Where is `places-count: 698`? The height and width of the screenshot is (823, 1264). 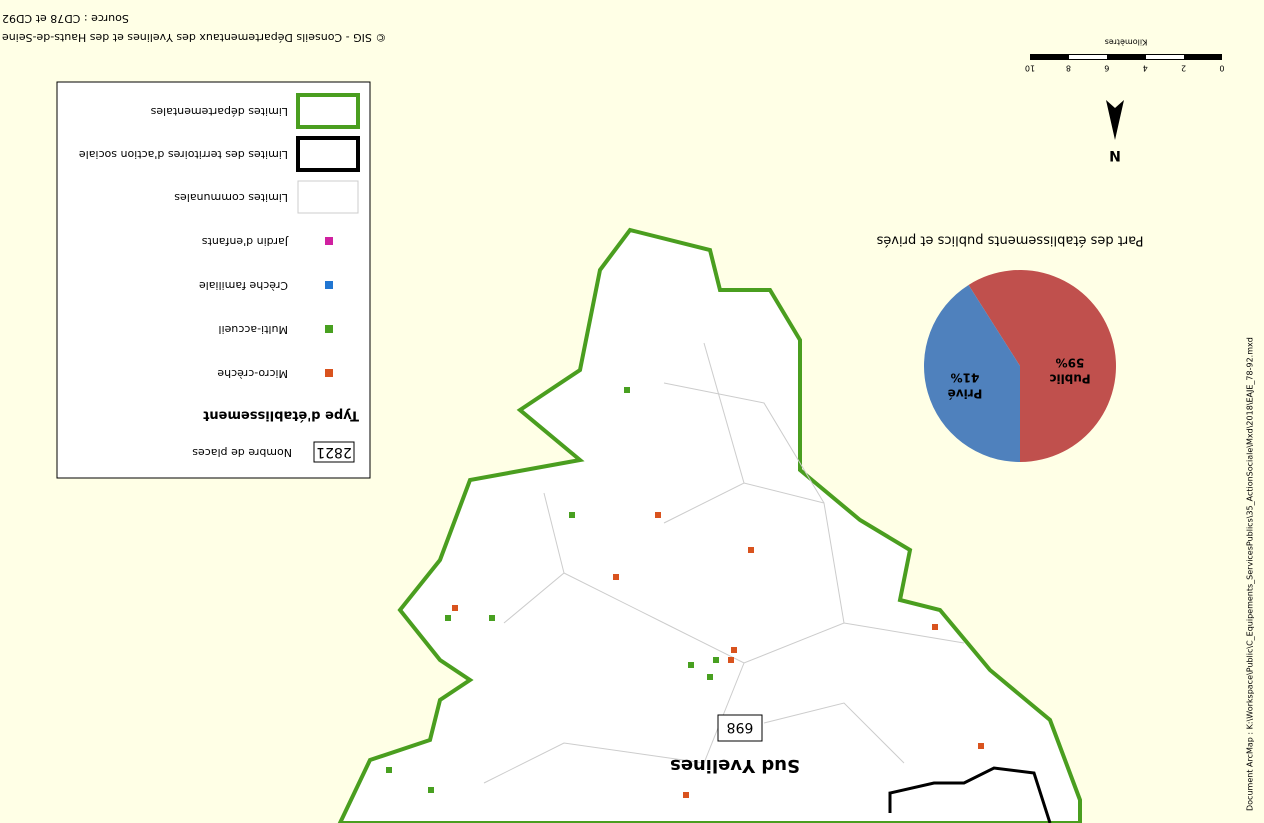
places-count: 698 is located at coordinates (740, 727).